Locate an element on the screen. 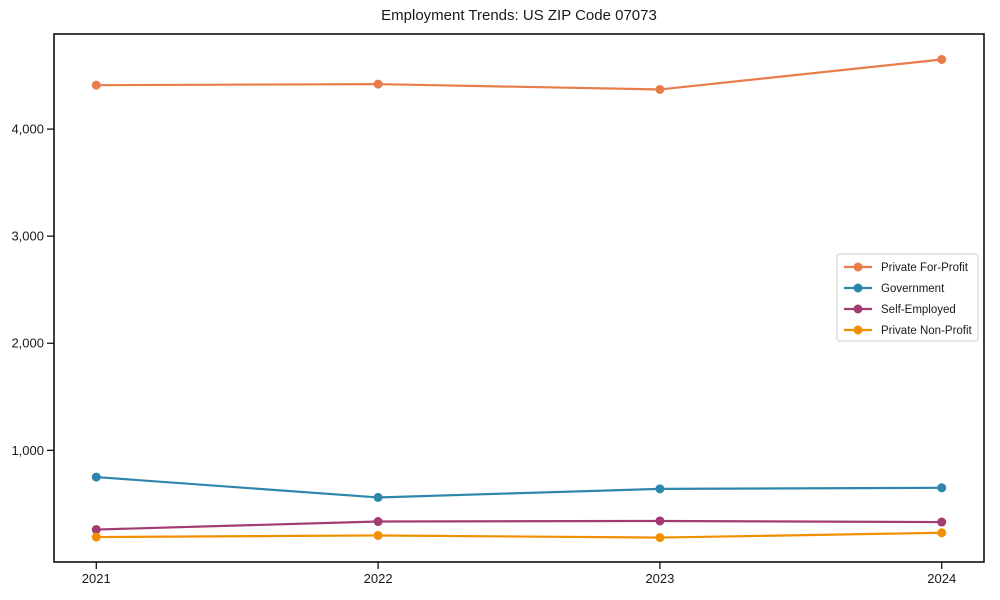  legend-box is located at coordinates (907, 297).